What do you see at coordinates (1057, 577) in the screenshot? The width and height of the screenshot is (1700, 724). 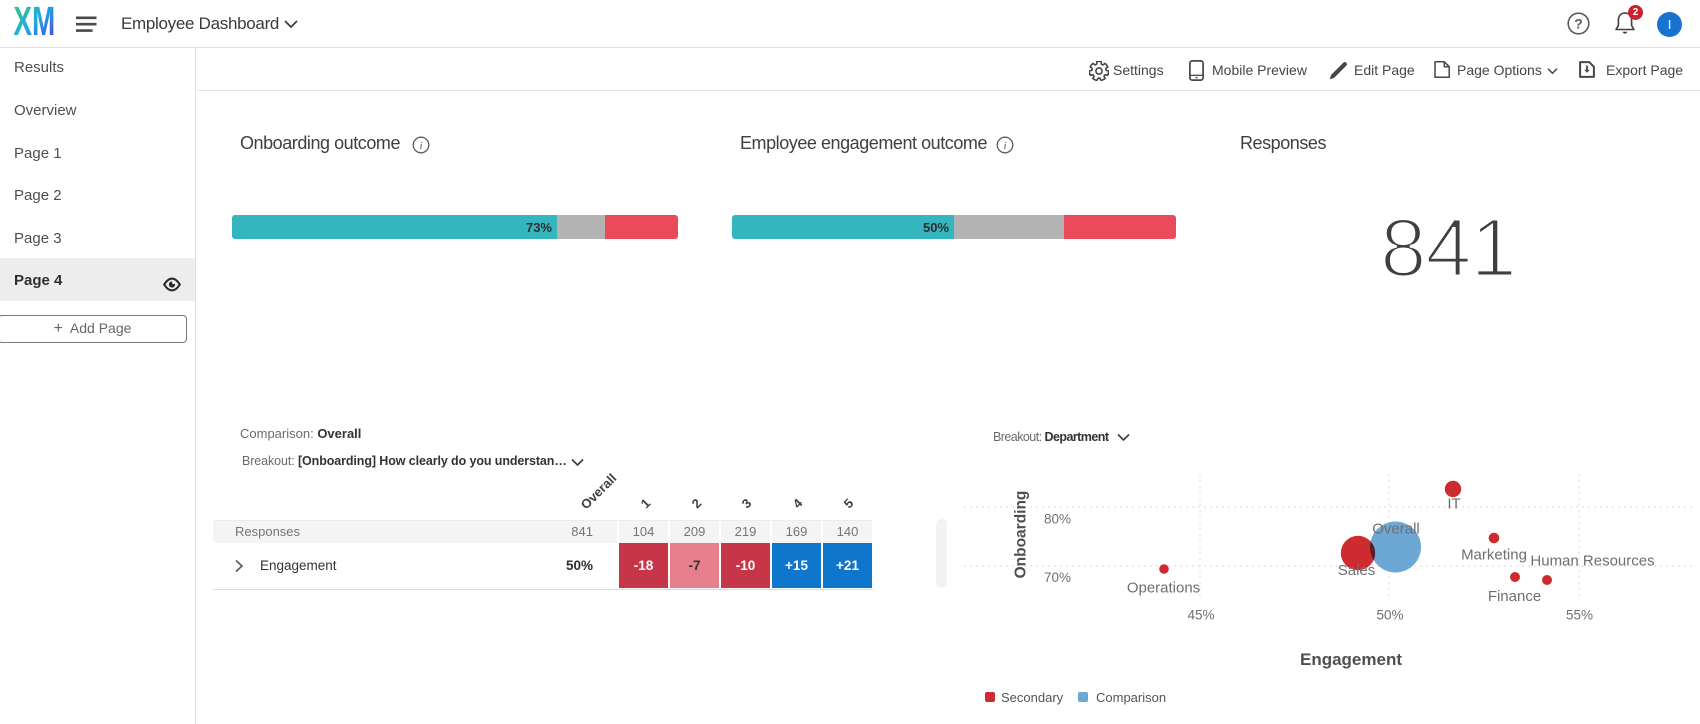 I see `svg-text: 70%` at bounding box center [1057, 577].